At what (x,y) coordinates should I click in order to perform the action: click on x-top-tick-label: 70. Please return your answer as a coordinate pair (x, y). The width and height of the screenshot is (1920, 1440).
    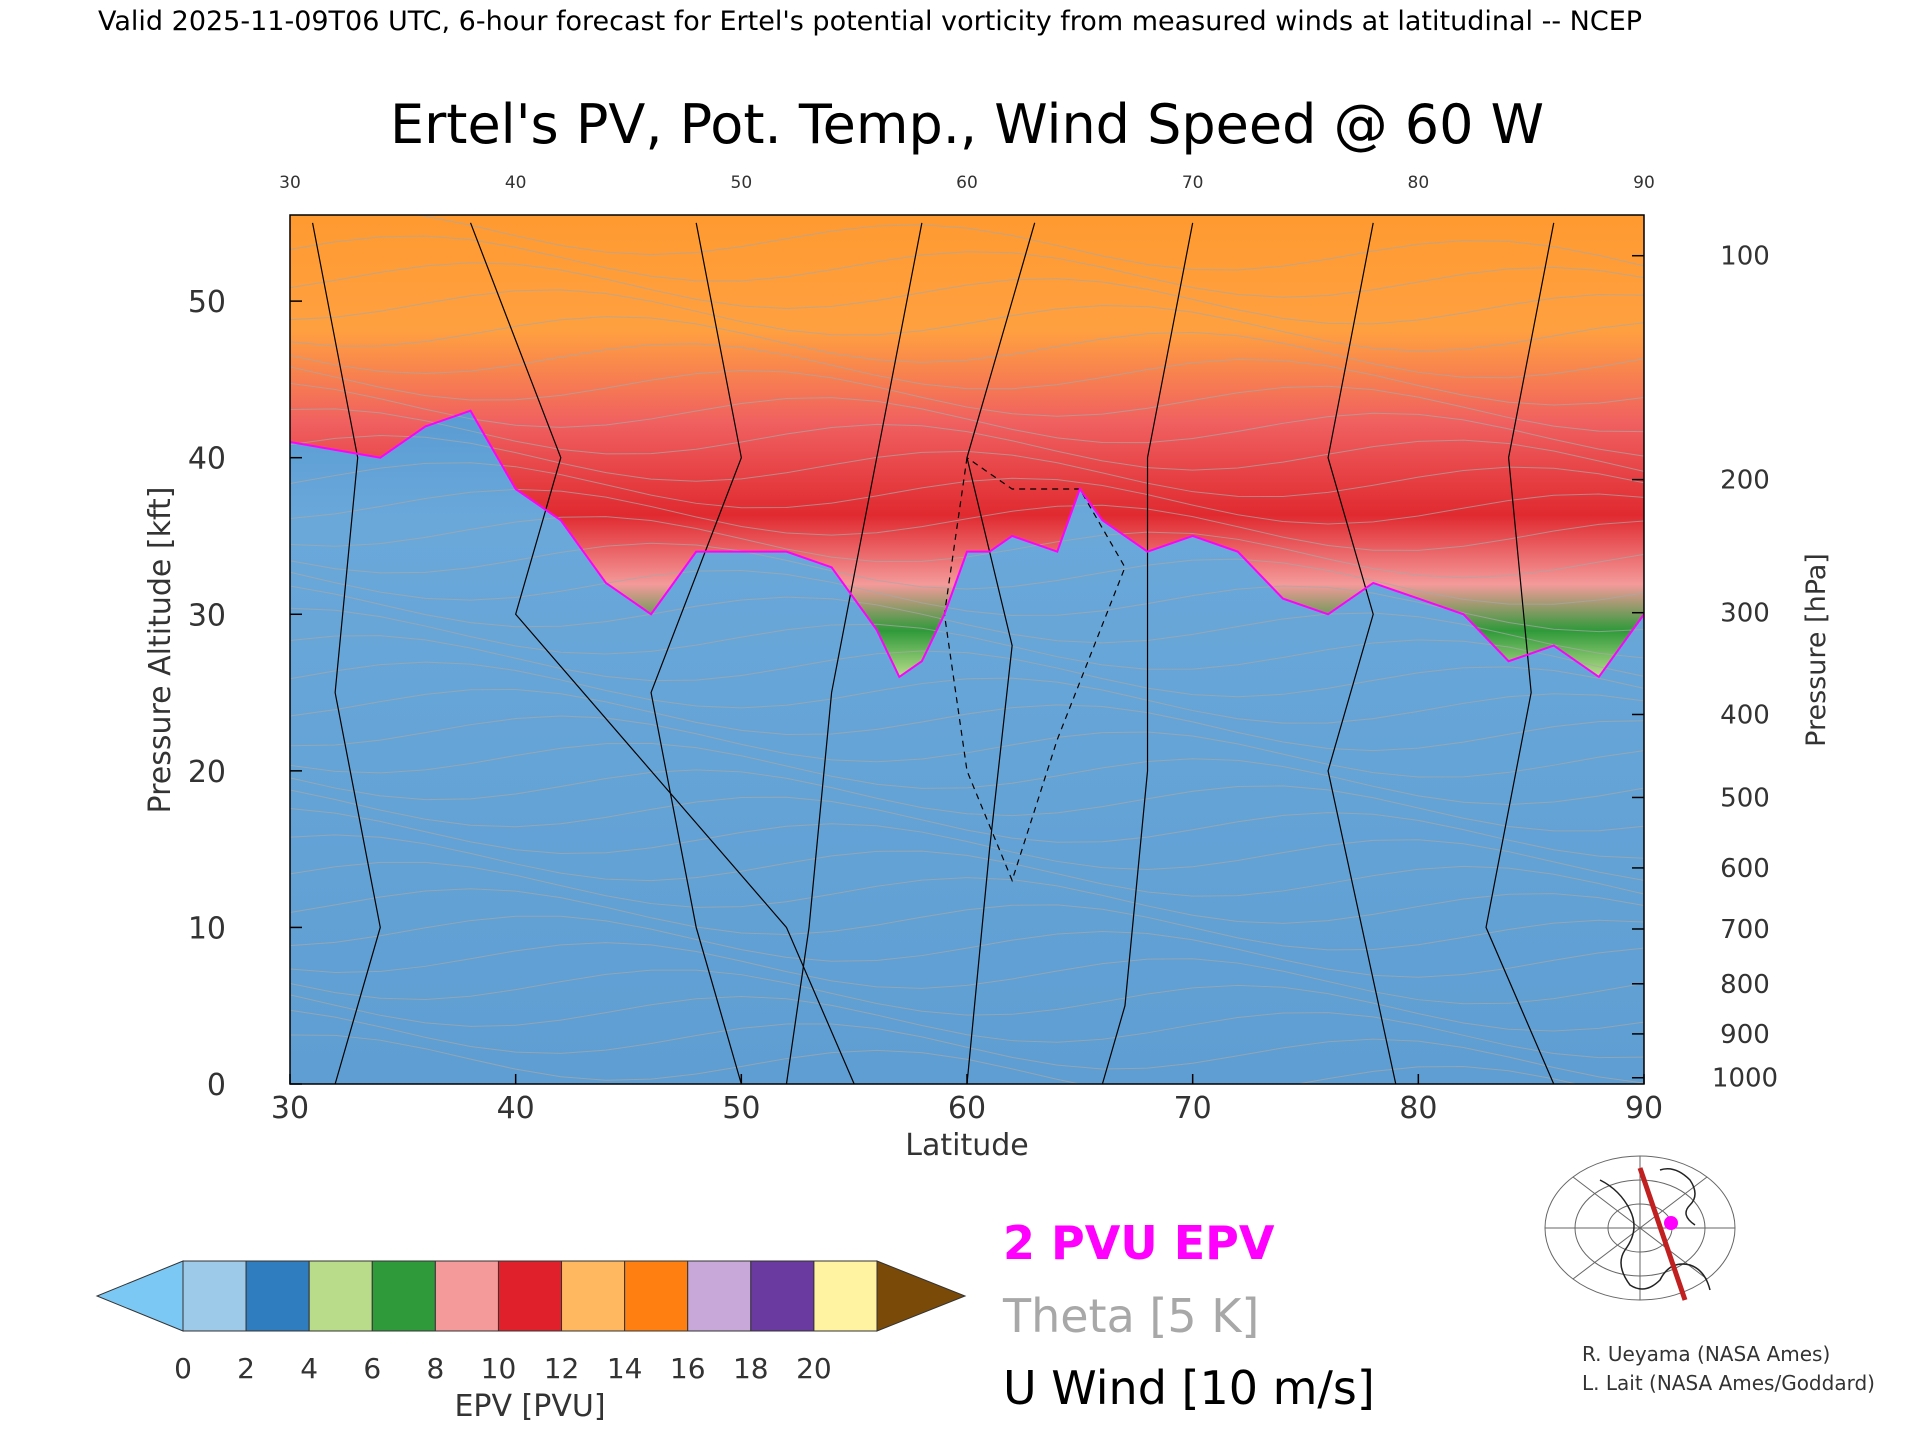
    Looking at the image, I should click on (1193, 183).